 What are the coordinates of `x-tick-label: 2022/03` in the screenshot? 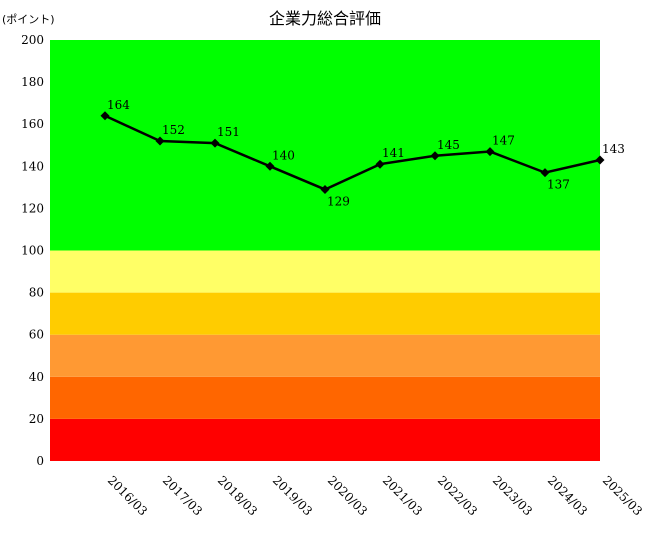 It's located at (457, 495).